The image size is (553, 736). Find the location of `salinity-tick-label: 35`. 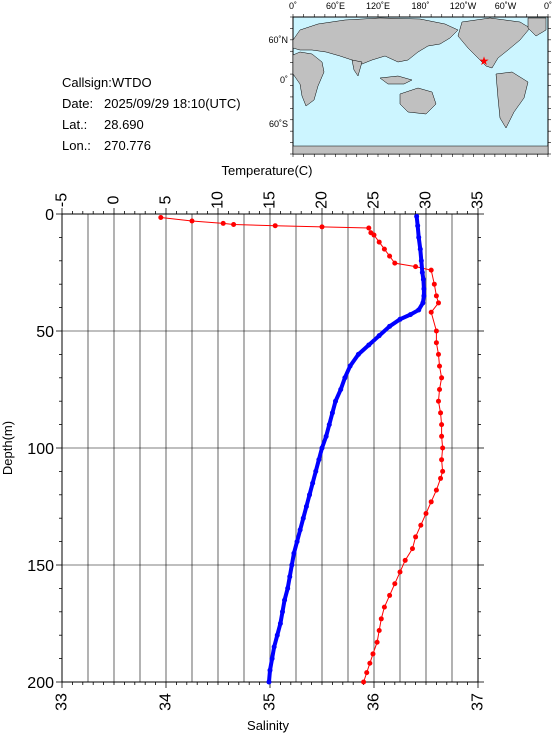

salinity-tick-label: 35 is located at coordinates (270, 702).